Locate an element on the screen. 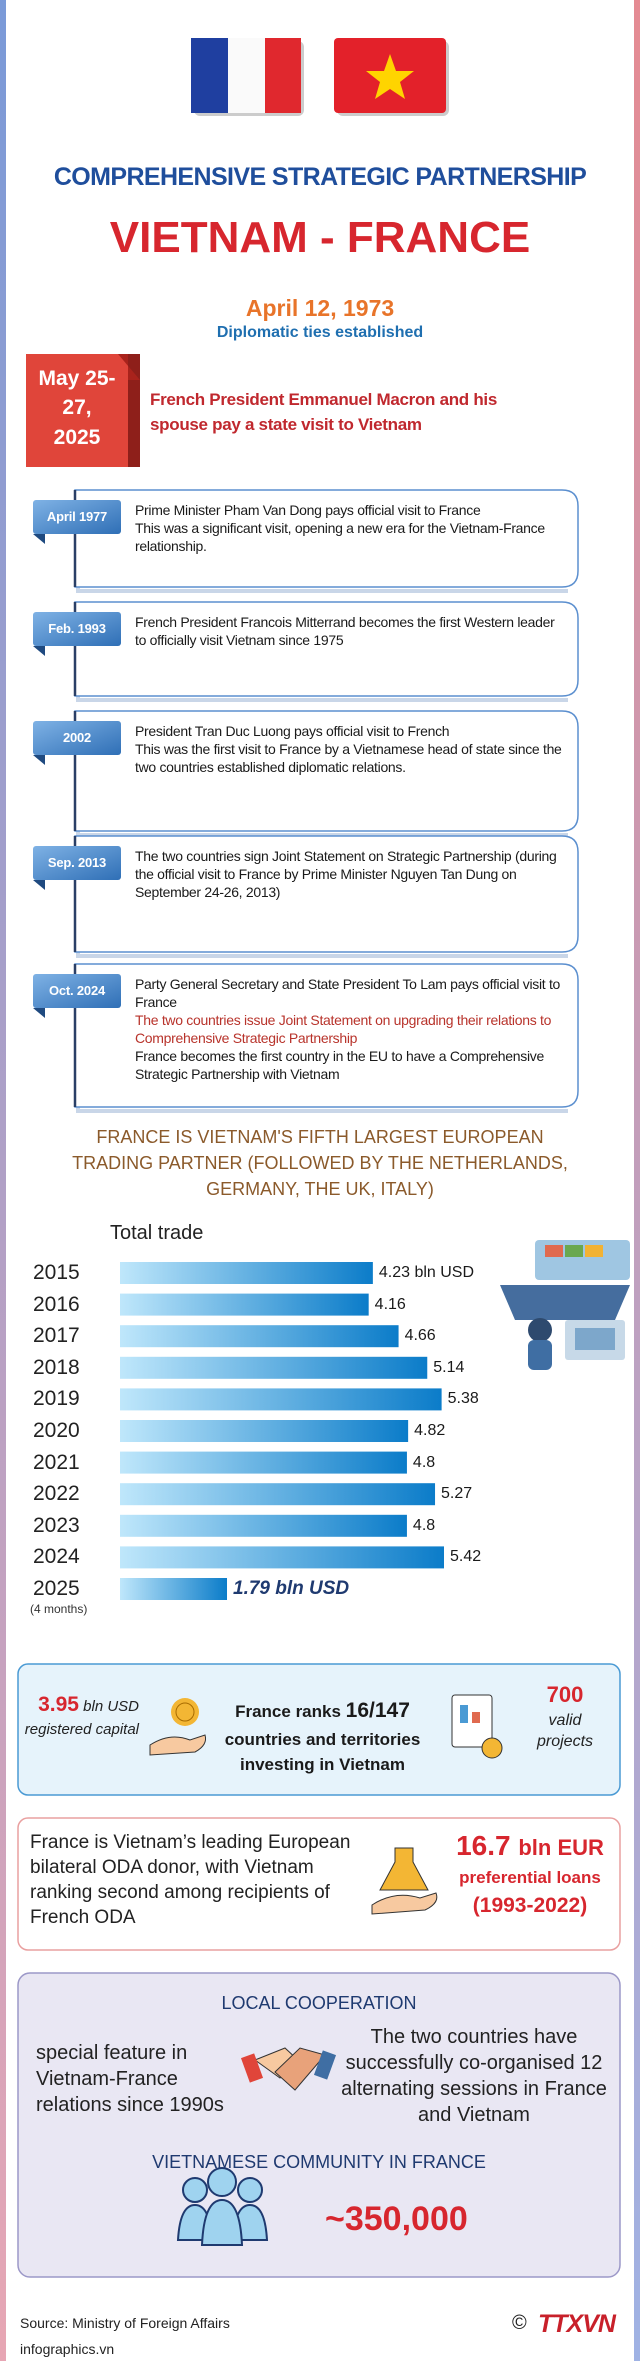 The height and width of the screenshot is (2361, 640). value-label: 4.82 is located at coordinates (430, 1430).